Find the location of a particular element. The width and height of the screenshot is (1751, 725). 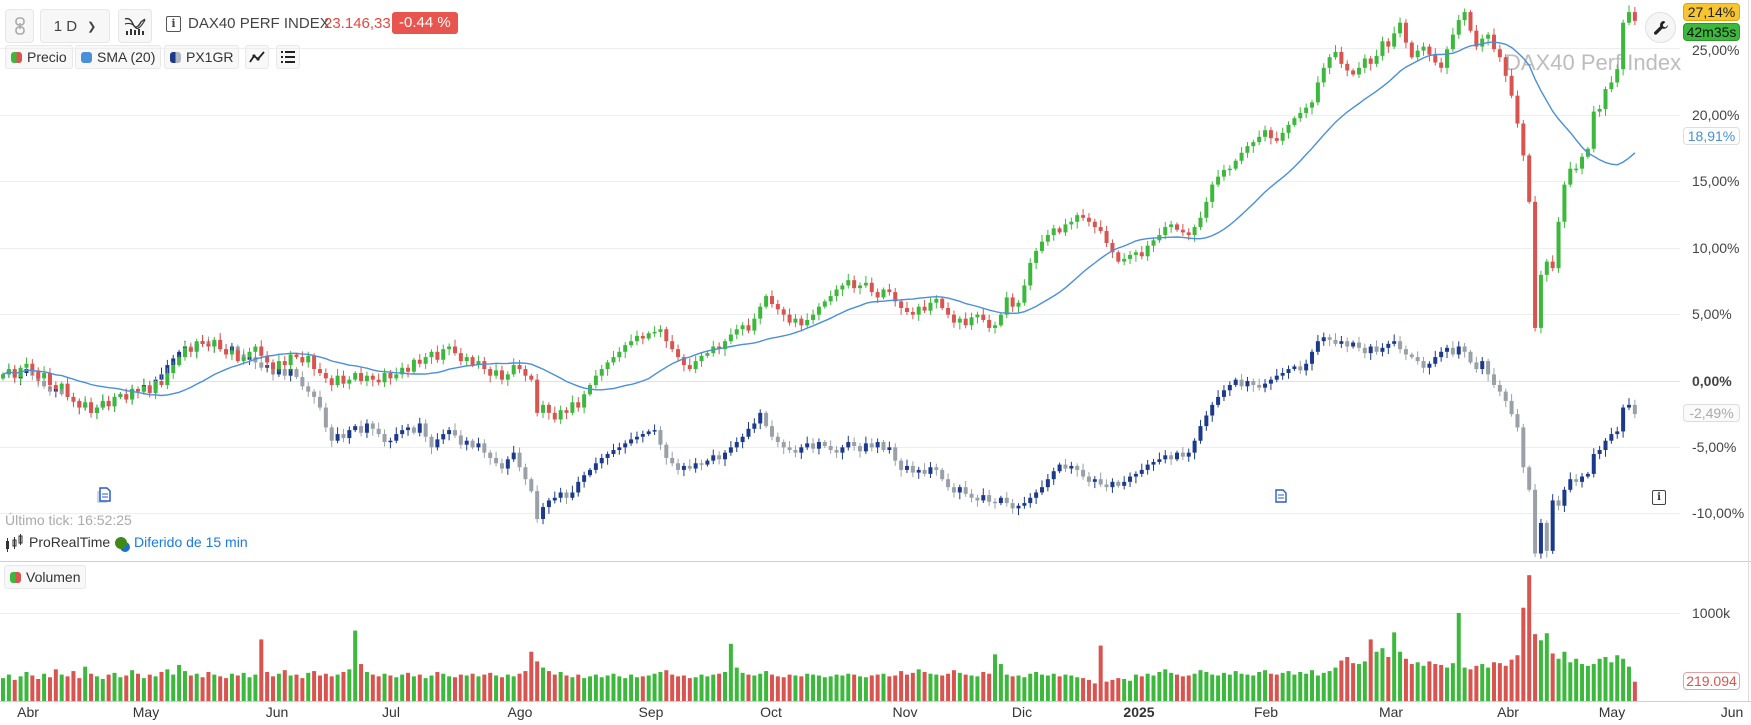

last-tick-text: Último tick: 16:52:25 is located at coordinates (68, 520).